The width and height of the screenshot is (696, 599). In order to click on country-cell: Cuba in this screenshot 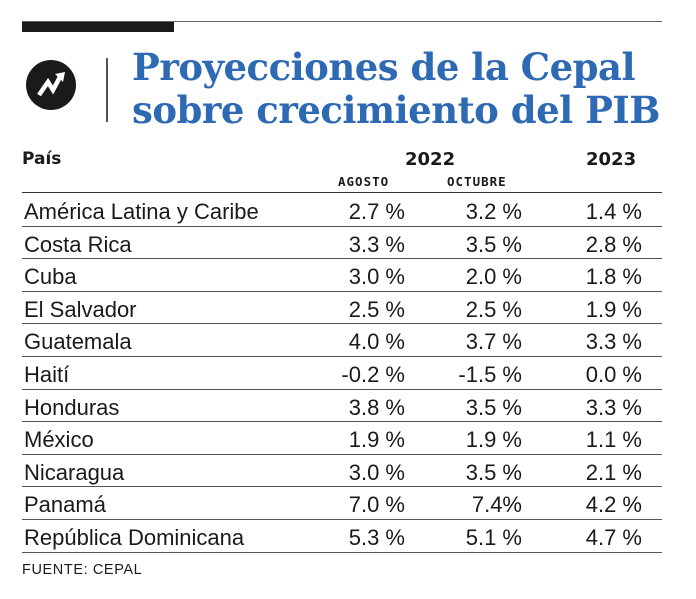, I will do `click(50, 277)`.